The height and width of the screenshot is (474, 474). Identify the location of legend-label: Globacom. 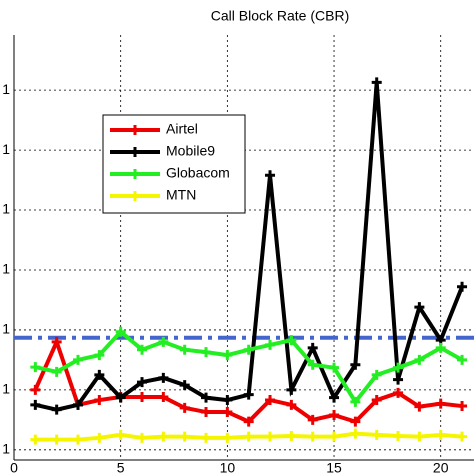
(198, 173).